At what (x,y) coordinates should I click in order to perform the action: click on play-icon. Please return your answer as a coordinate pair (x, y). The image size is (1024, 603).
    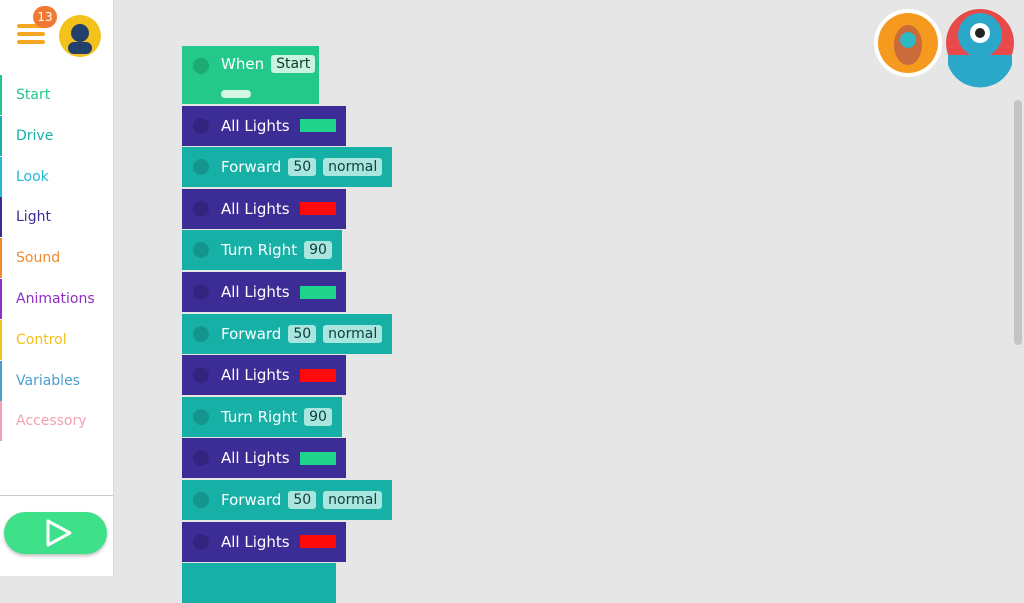
    Looking at the image, I should click on (59, 533).